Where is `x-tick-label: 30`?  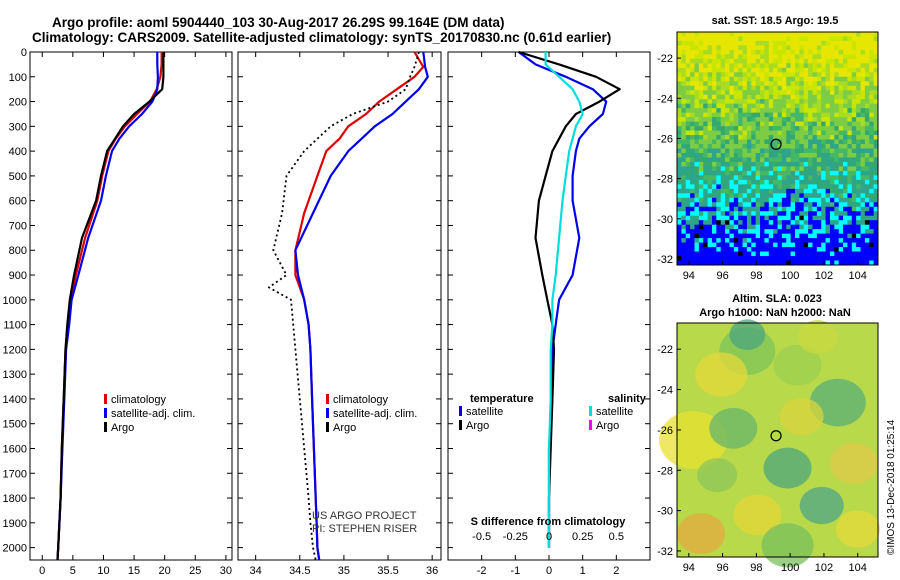
x-tick-label: 30 is located at coordinates (226, 571).